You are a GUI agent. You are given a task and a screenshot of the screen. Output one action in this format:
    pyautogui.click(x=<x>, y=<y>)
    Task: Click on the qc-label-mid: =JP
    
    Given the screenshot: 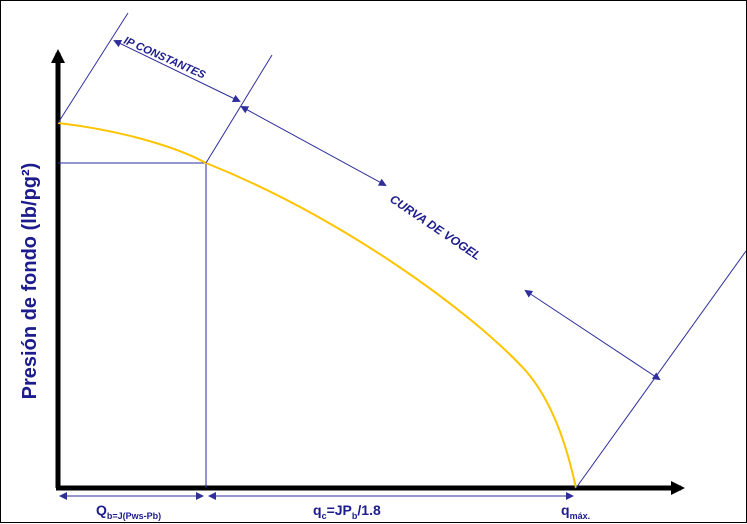 What is the action you would take?
    pyautogui.click(x=339, y=510)
    